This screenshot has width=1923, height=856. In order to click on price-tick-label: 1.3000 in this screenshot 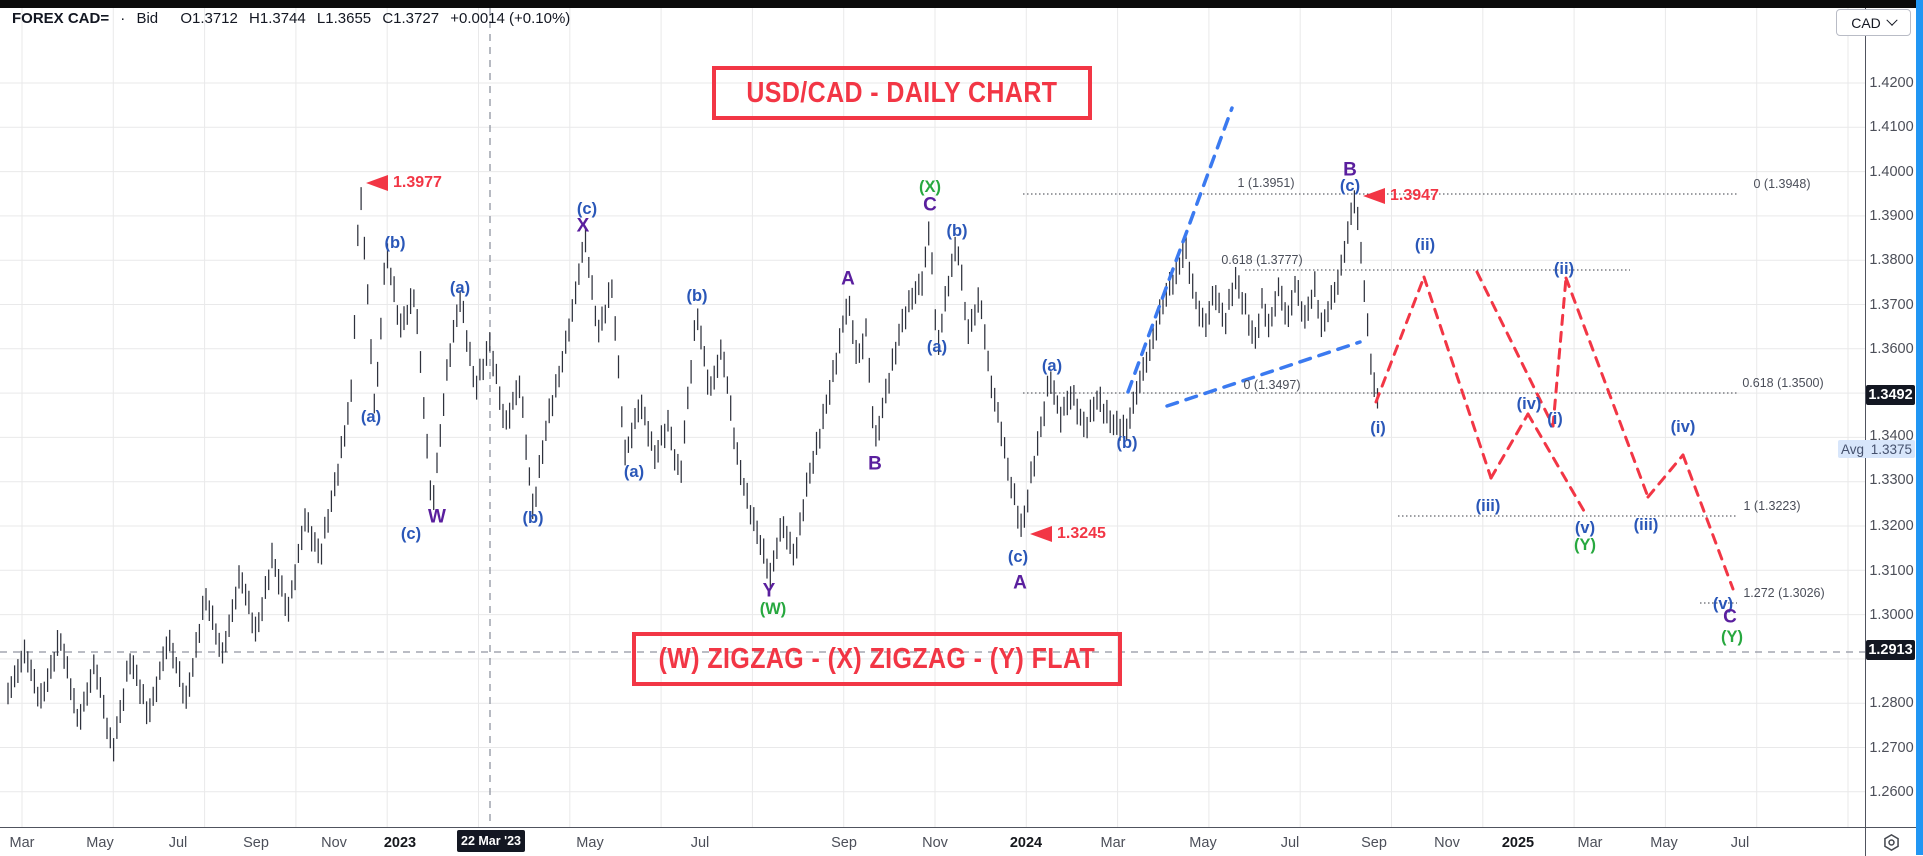, I will do `click(1891, 615)`.